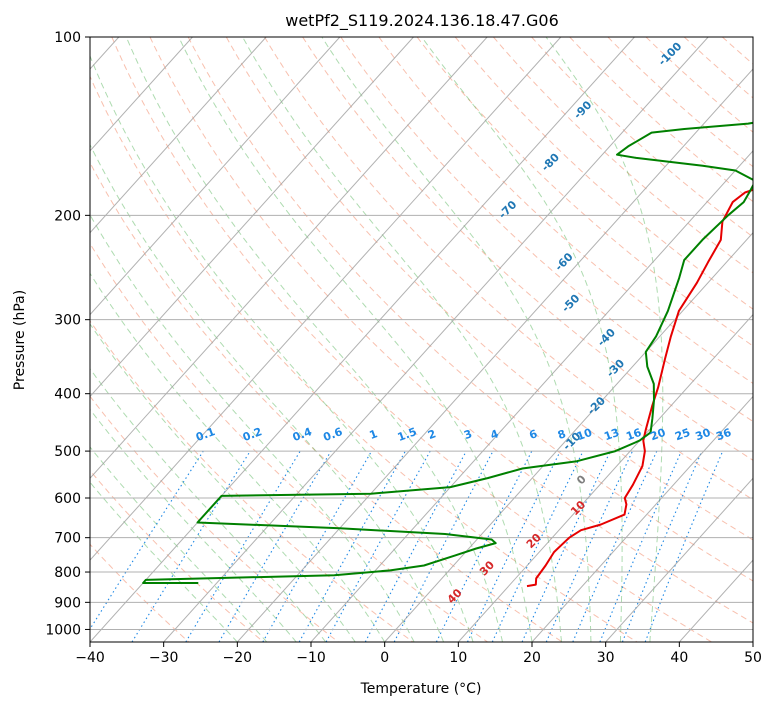  What do you see at coordinates (422, 21) in the screenshot?
I see `chart-title: wetPf2_S119.2024.136.18.47.G06` at bounding box center [422, 21].